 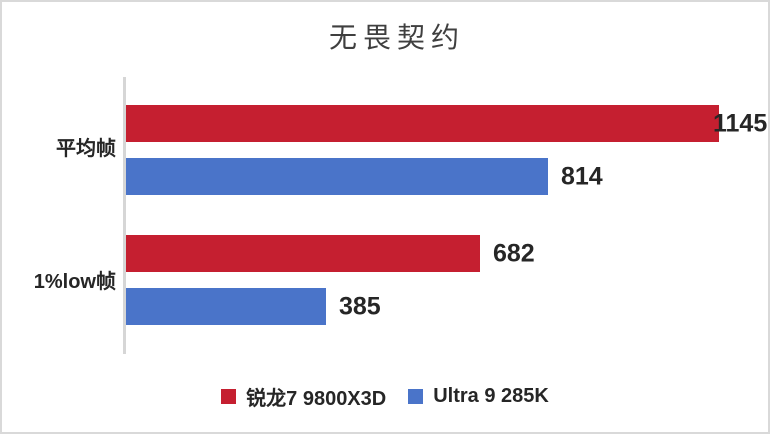 What do you see at coordinates (226, 306) in the screenshot?
I see `bar-ultra-1percent-low` at bounding box center [226, 306].